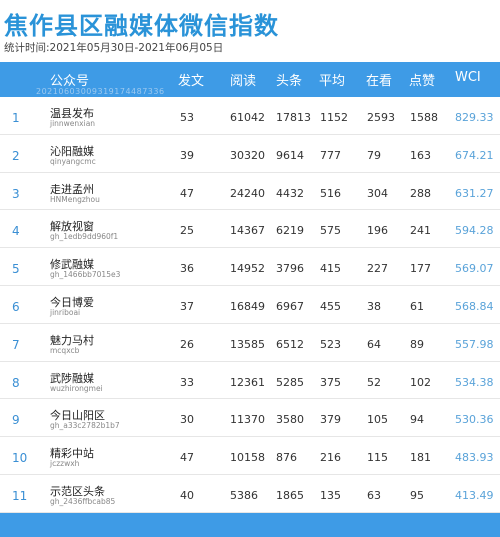 Image resolution: width=500 pixels, height=537 pixels. I want to click on account-name: 示范区头条, so click(77, 491).